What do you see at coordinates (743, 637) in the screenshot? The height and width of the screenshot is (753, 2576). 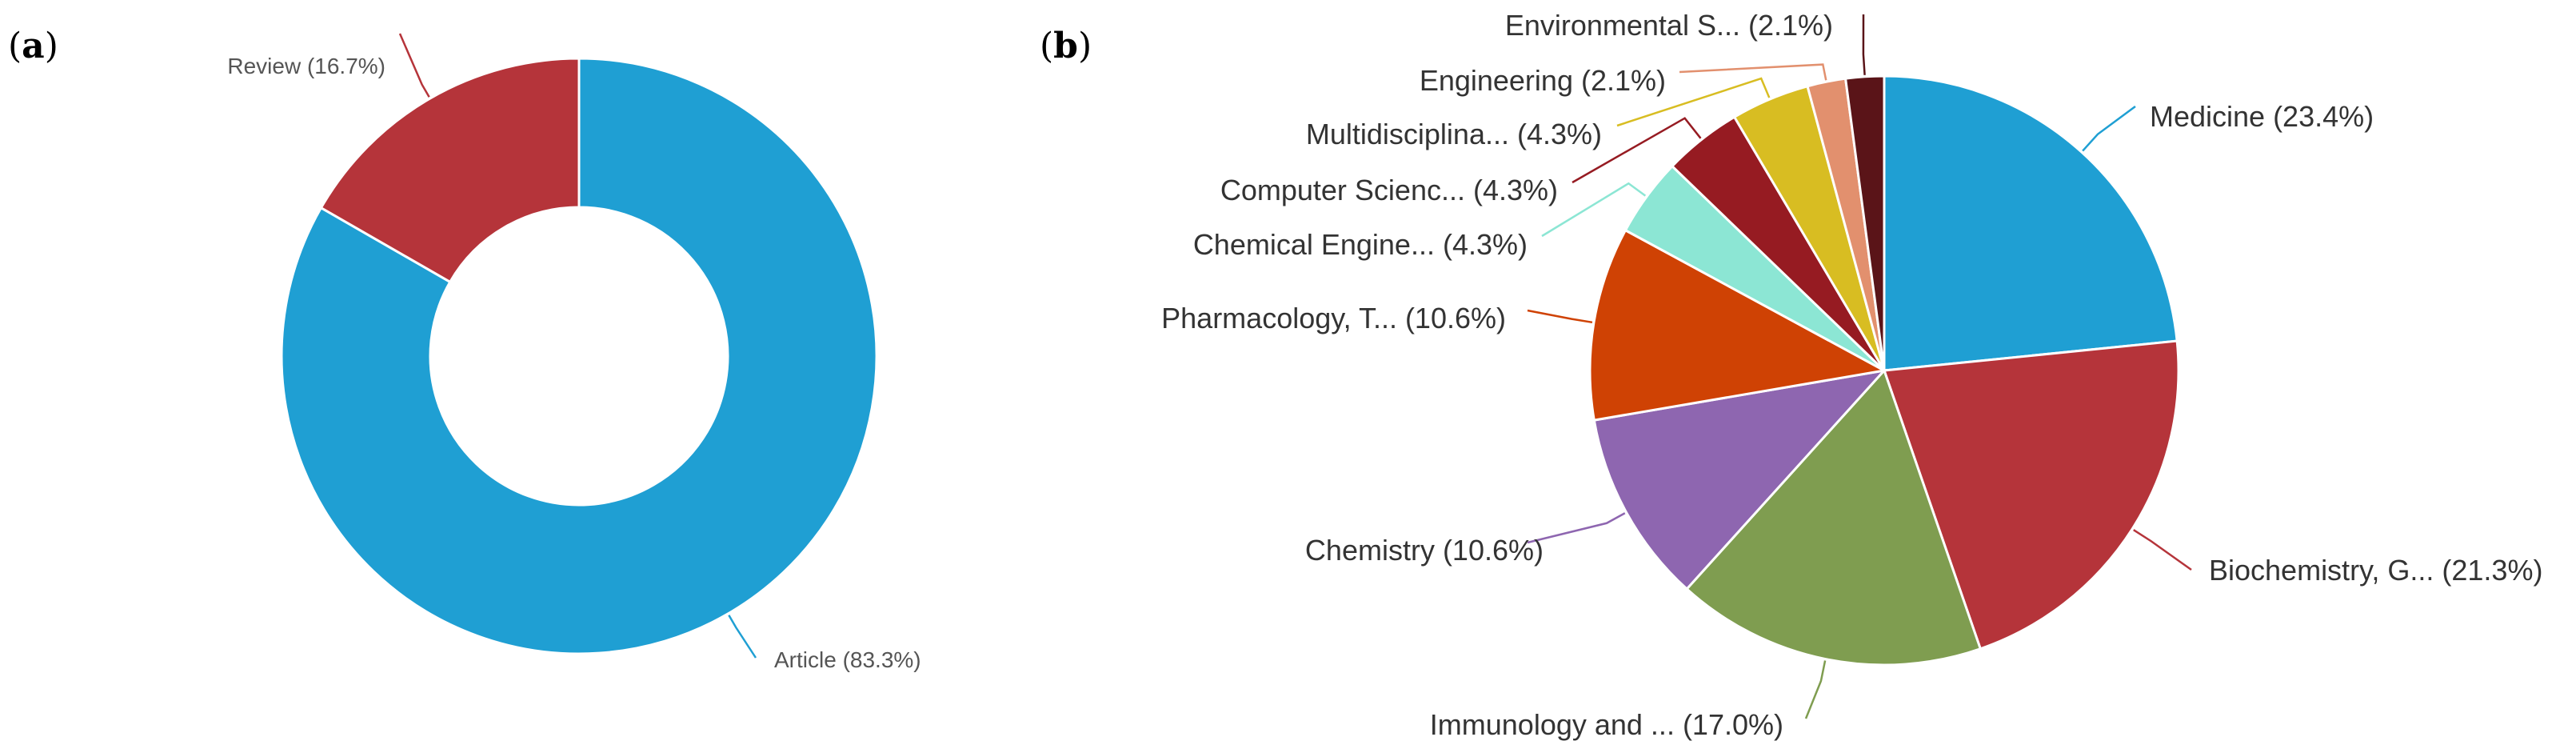 I see `leader-line-article` at bounding box center [743, 637].